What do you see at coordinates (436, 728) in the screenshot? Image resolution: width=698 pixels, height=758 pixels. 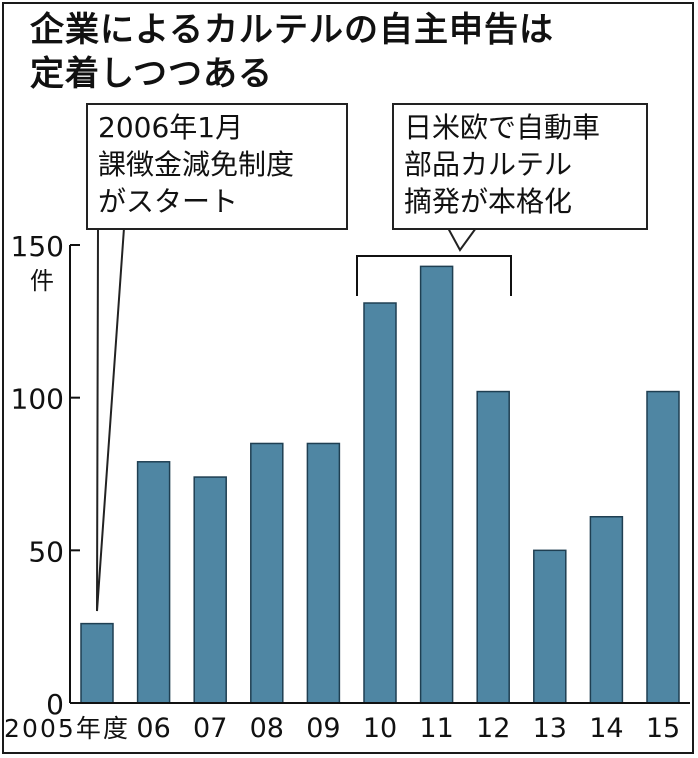 I see `x-tick-label-6: 11` at bounding box center [436, 728].